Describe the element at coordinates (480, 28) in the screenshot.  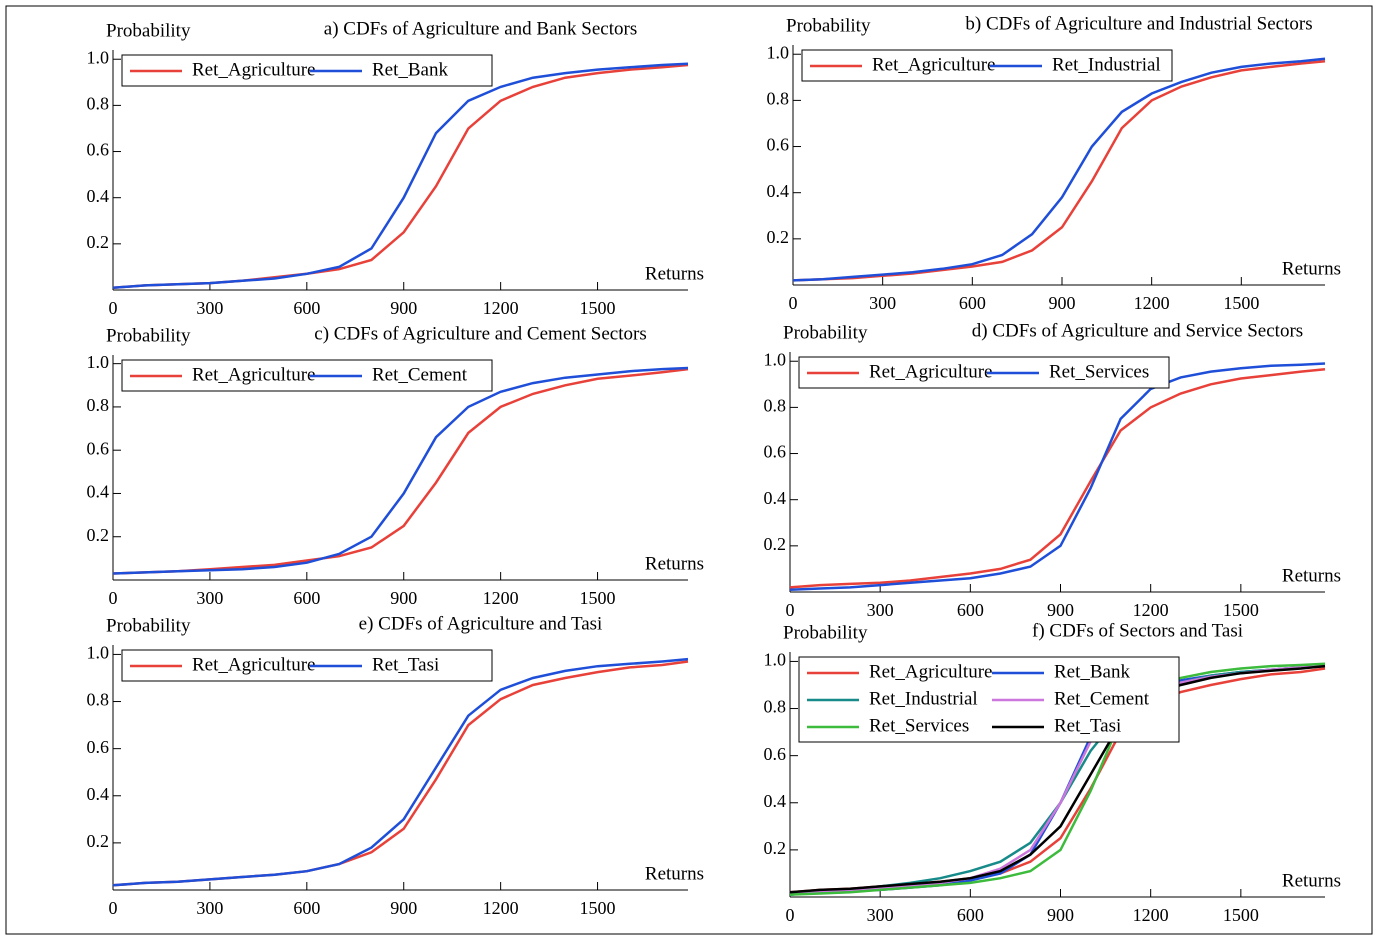
I see `chart-title: a) CDFs of Agriculture and Bank Sectors` at that location.